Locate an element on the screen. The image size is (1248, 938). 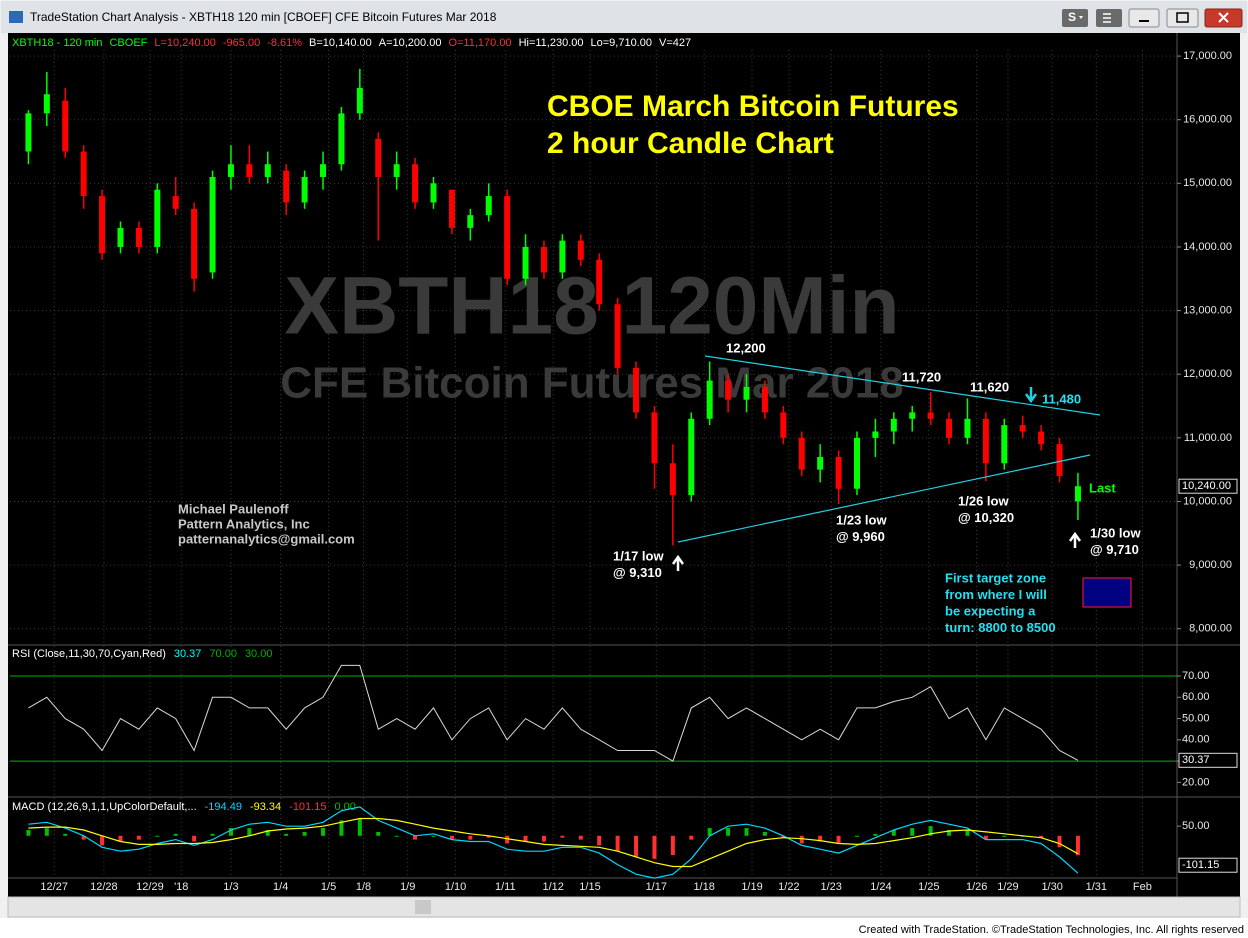
annotation: 1/30 low is located at coordinates (1115, 532).